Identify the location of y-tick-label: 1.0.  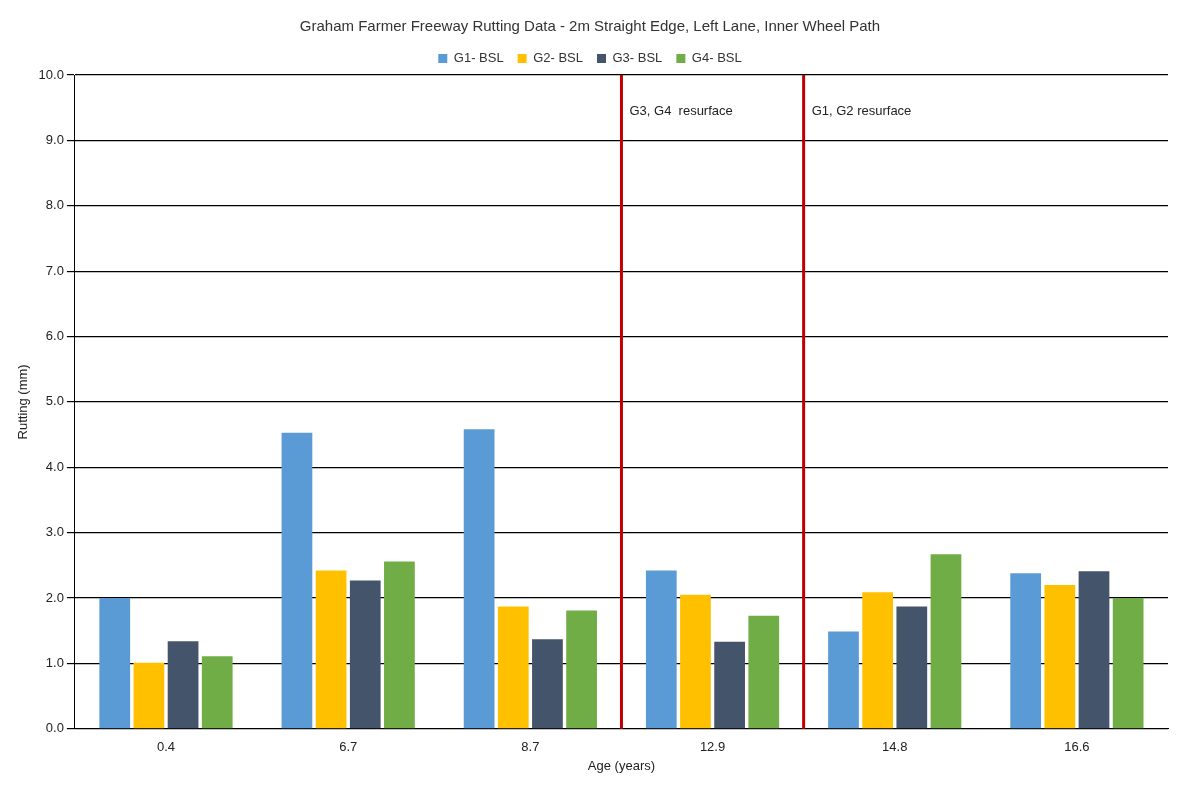
(54, 662).